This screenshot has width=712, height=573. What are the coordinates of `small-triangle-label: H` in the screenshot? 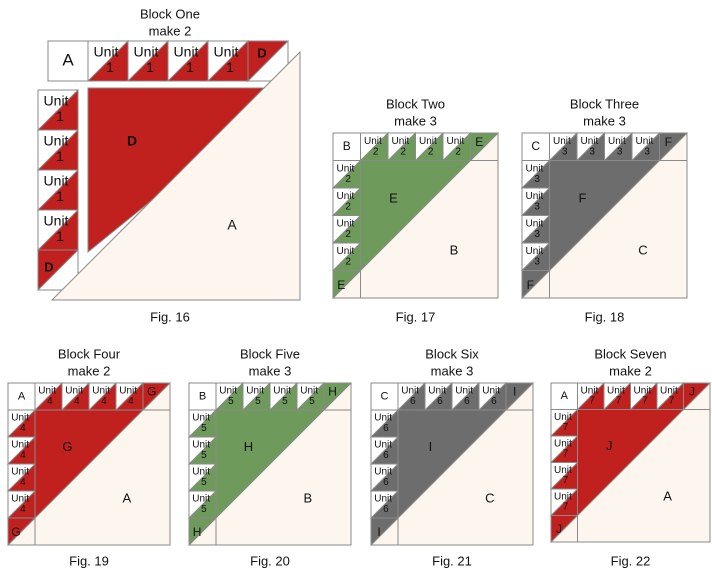 It's located at (197, 532).